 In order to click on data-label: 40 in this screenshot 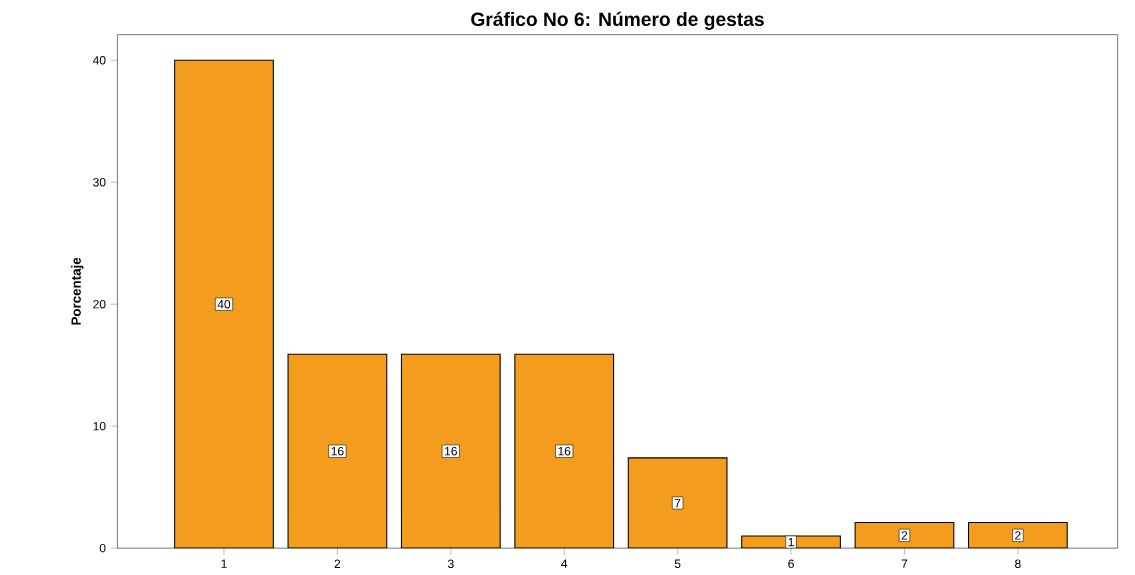, I will do `click(224, 304)`.